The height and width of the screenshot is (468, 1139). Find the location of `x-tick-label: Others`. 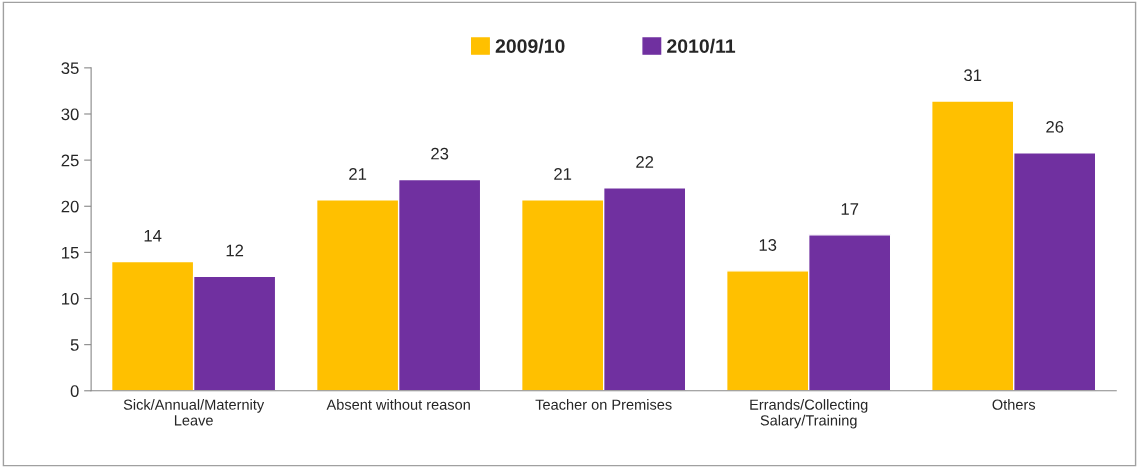

x-tick-label: Others is located at coordinates (1014, 404).